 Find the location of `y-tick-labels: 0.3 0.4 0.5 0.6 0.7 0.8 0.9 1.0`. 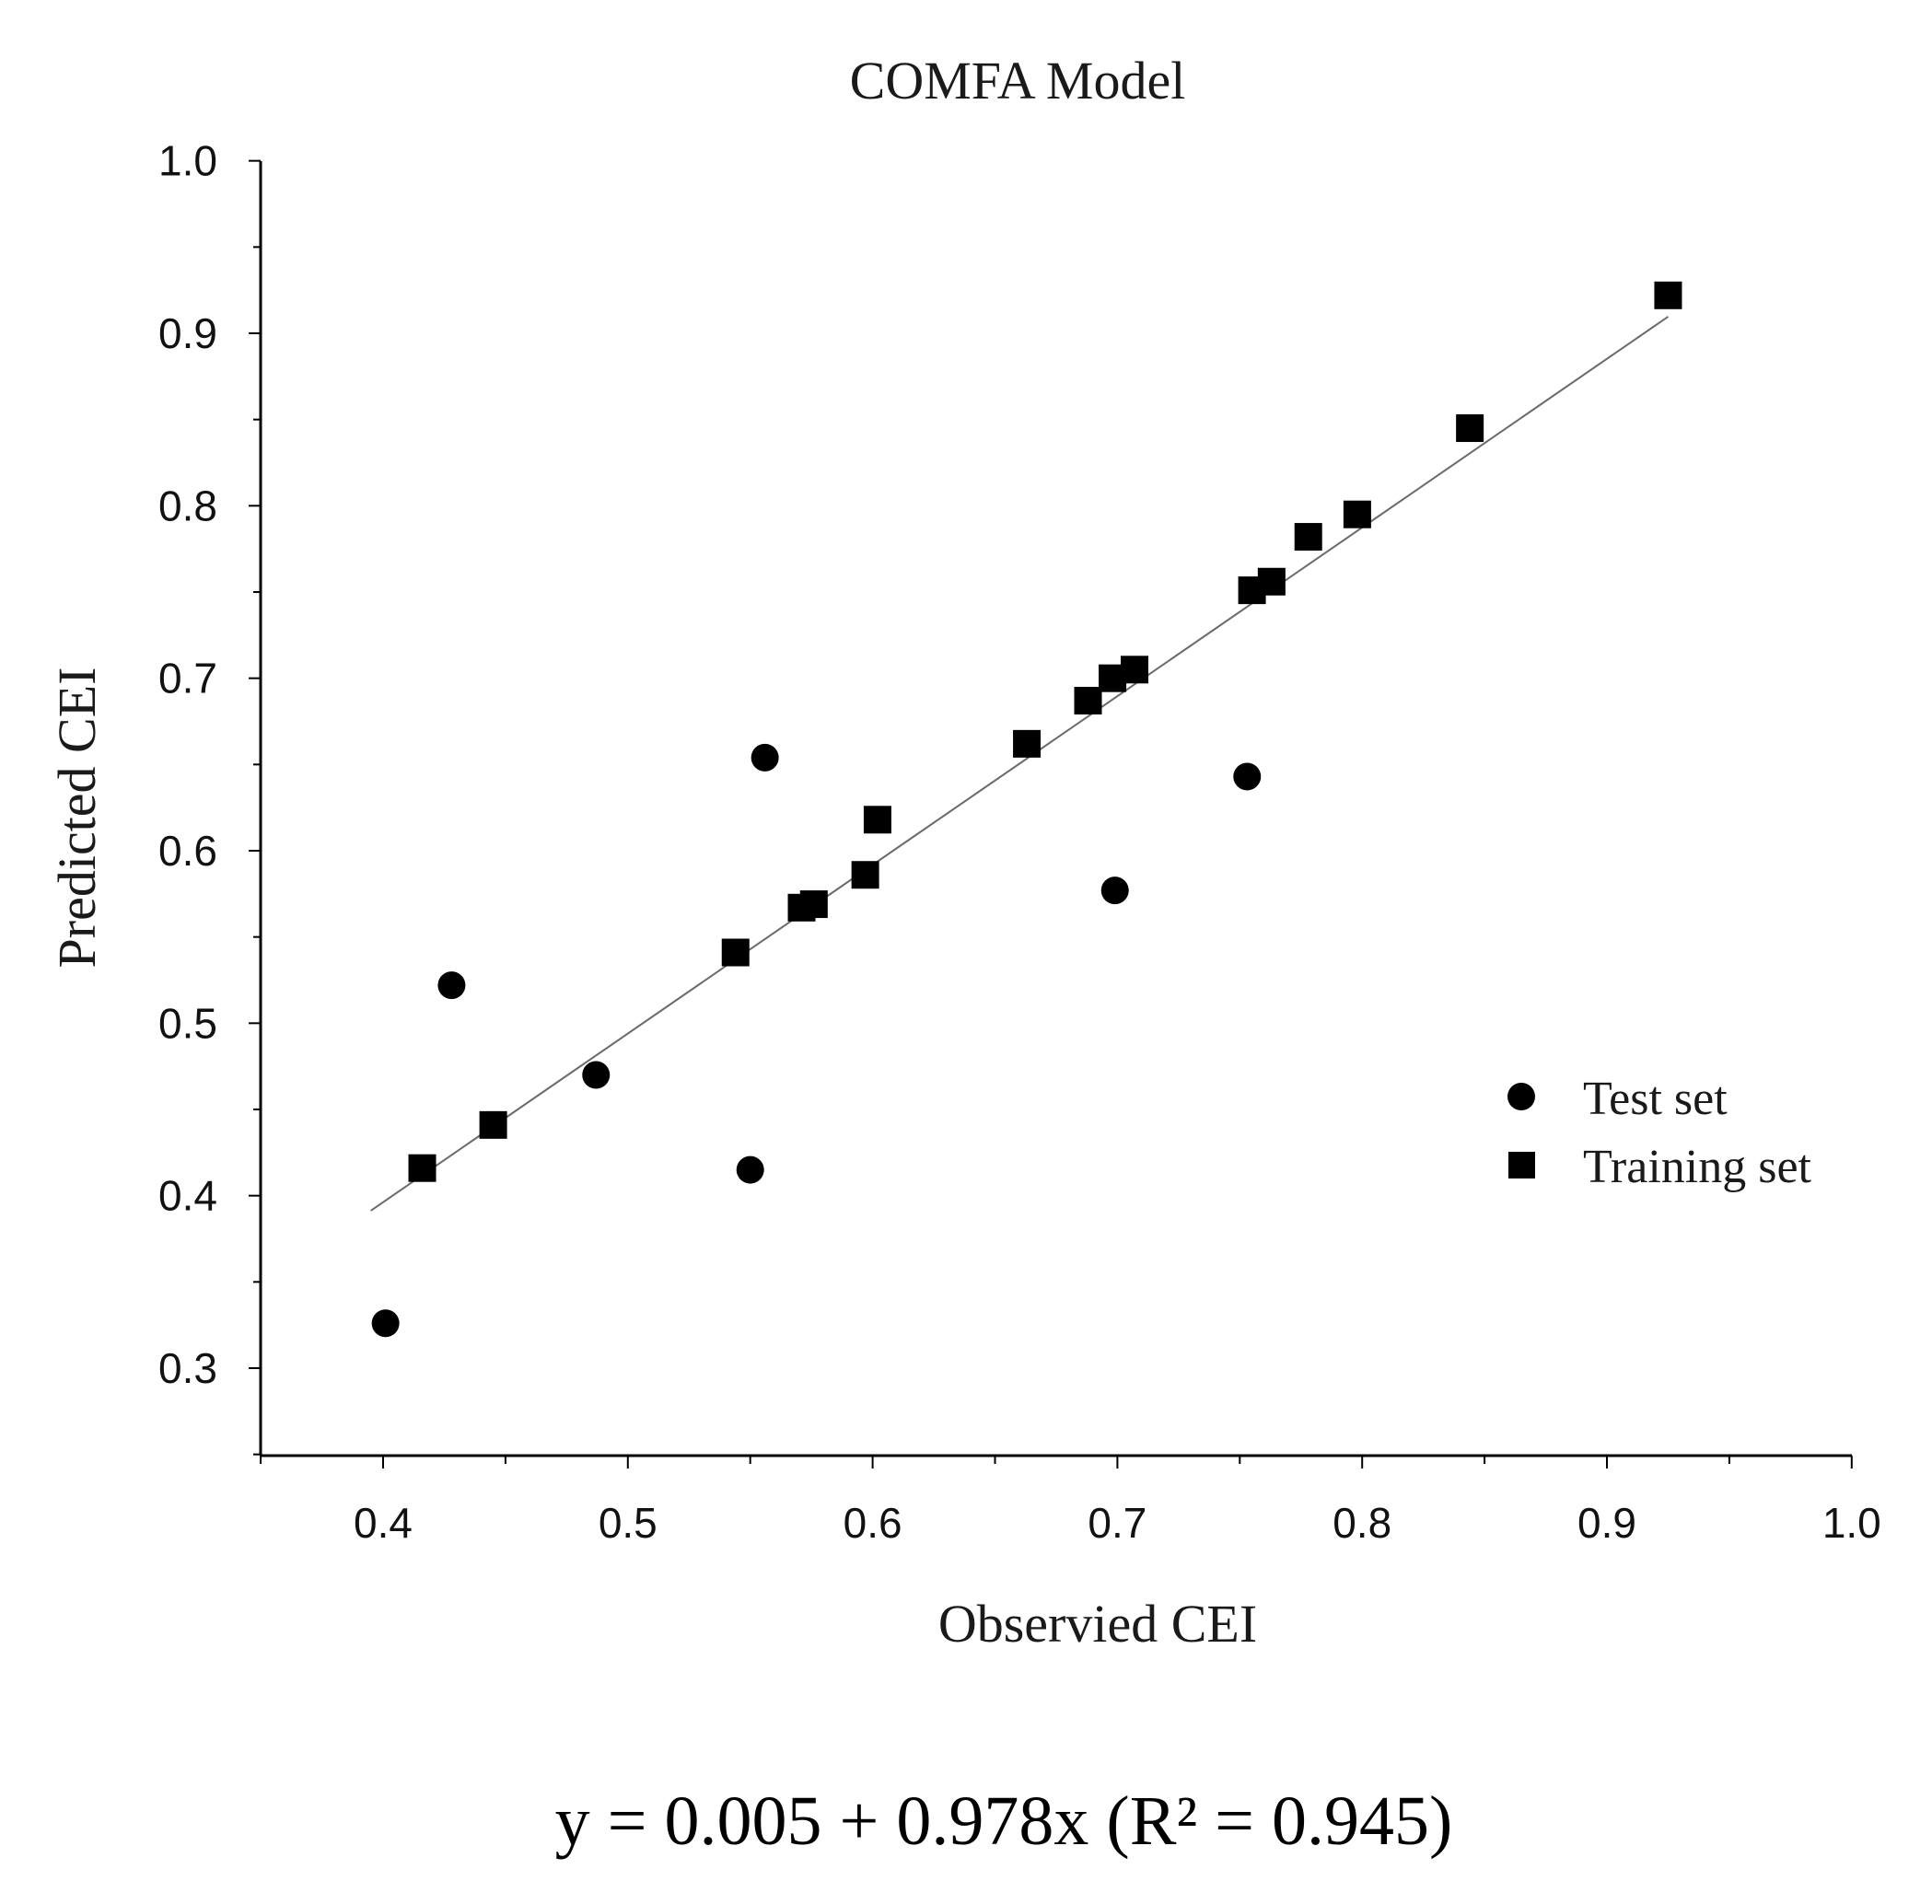

y-tick-labels: 0.3 0.4 0.5 0.6 0.7 0.8 0.9 1.0 is located at coordinates (187, 764).